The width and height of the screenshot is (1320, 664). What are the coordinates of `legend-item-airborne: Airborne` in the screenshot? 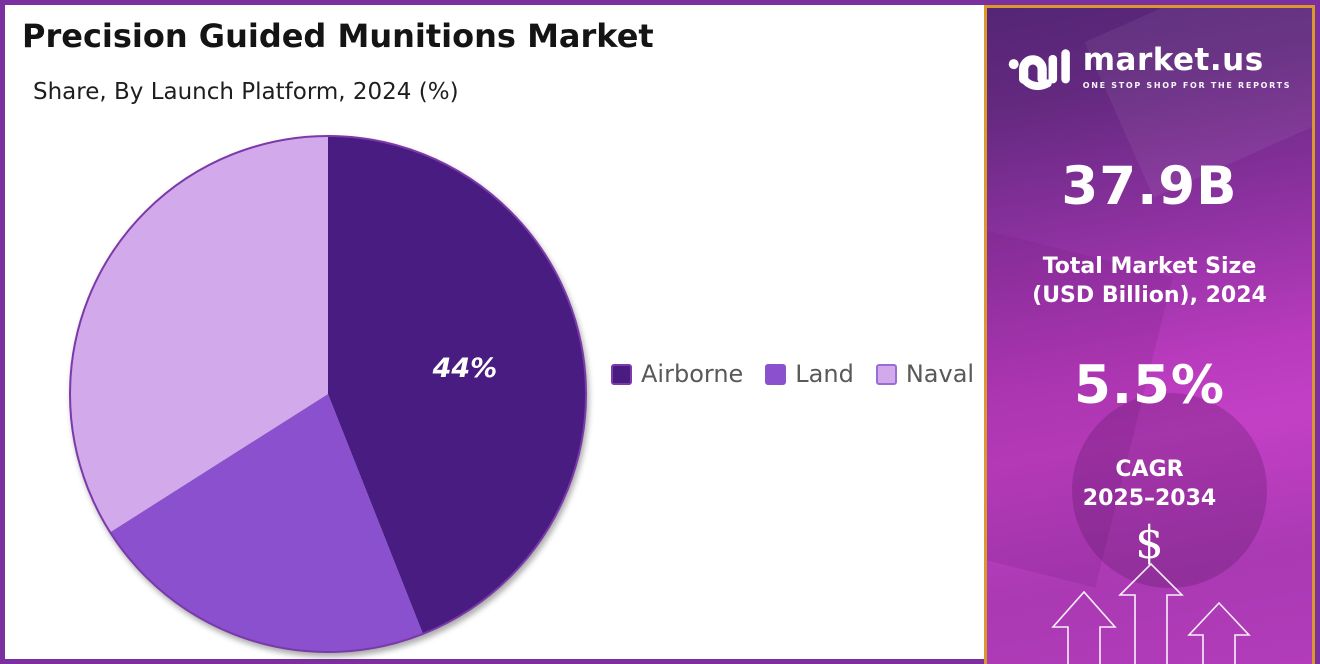 It's located at (677, 374).